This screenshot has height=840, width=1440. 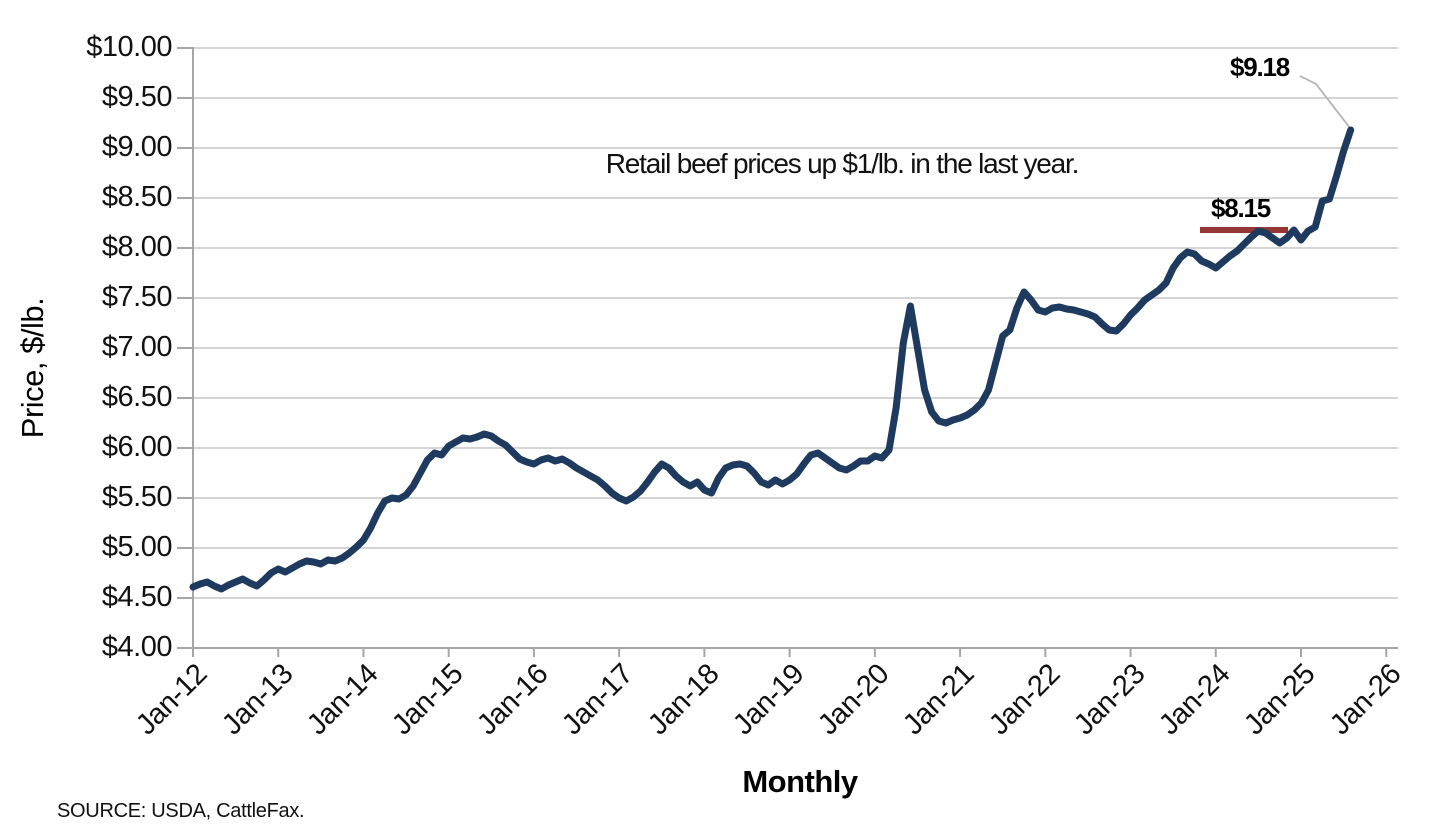 I want to click on y-axis-label: $8.50, so click(x=137, y=197).